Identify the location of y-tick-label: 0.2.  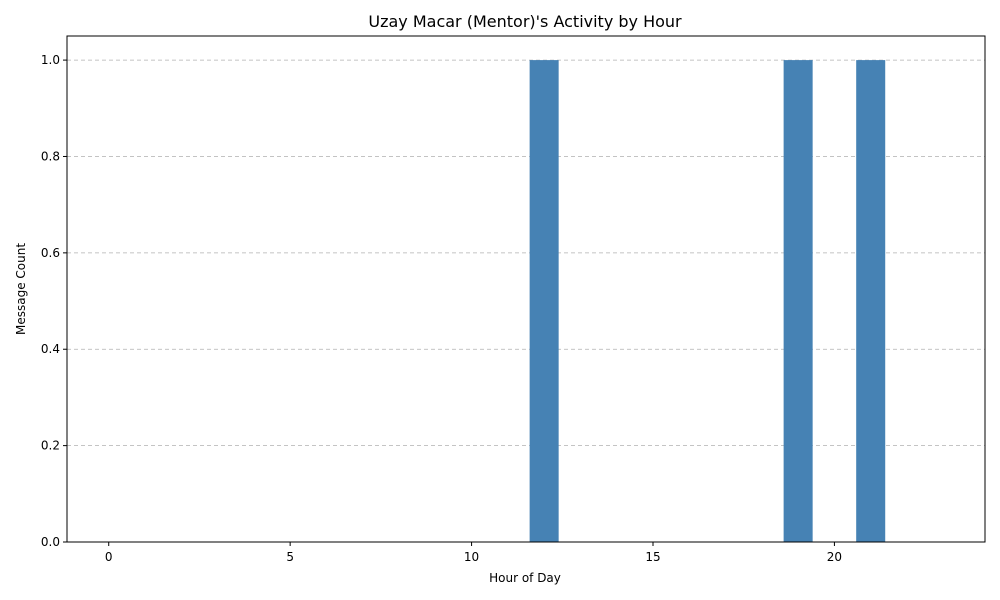
(50, 446).